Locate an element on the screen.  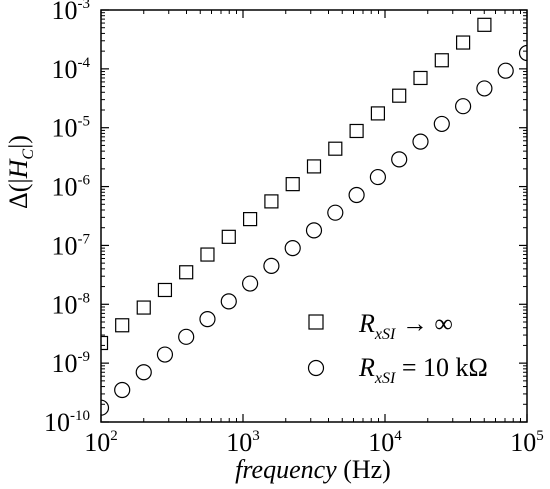
x-tick-label: 10³ is located at coordinates (243, 442).